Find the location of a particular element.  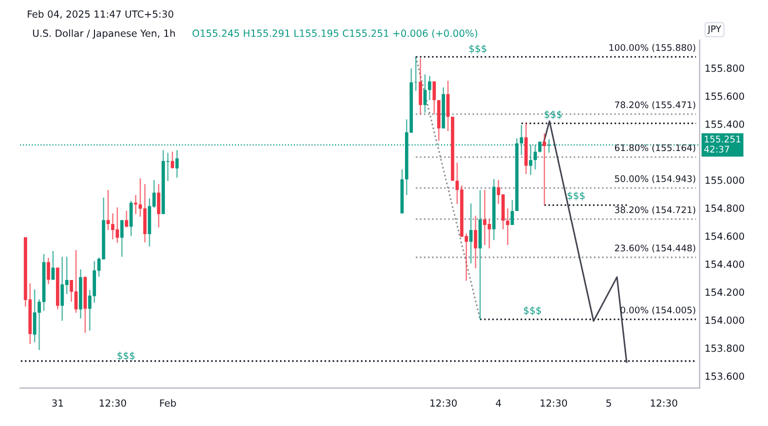

y-tick-label: 155.000 is located at coordinates (725, 180).